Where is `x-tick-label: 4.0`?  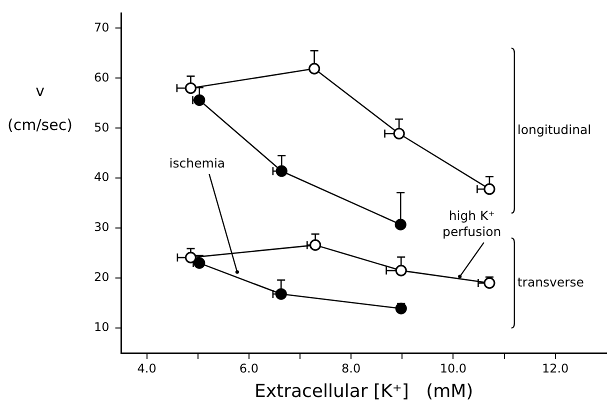
x-tick-label: 4.0 is located at coordinates (146, 368).